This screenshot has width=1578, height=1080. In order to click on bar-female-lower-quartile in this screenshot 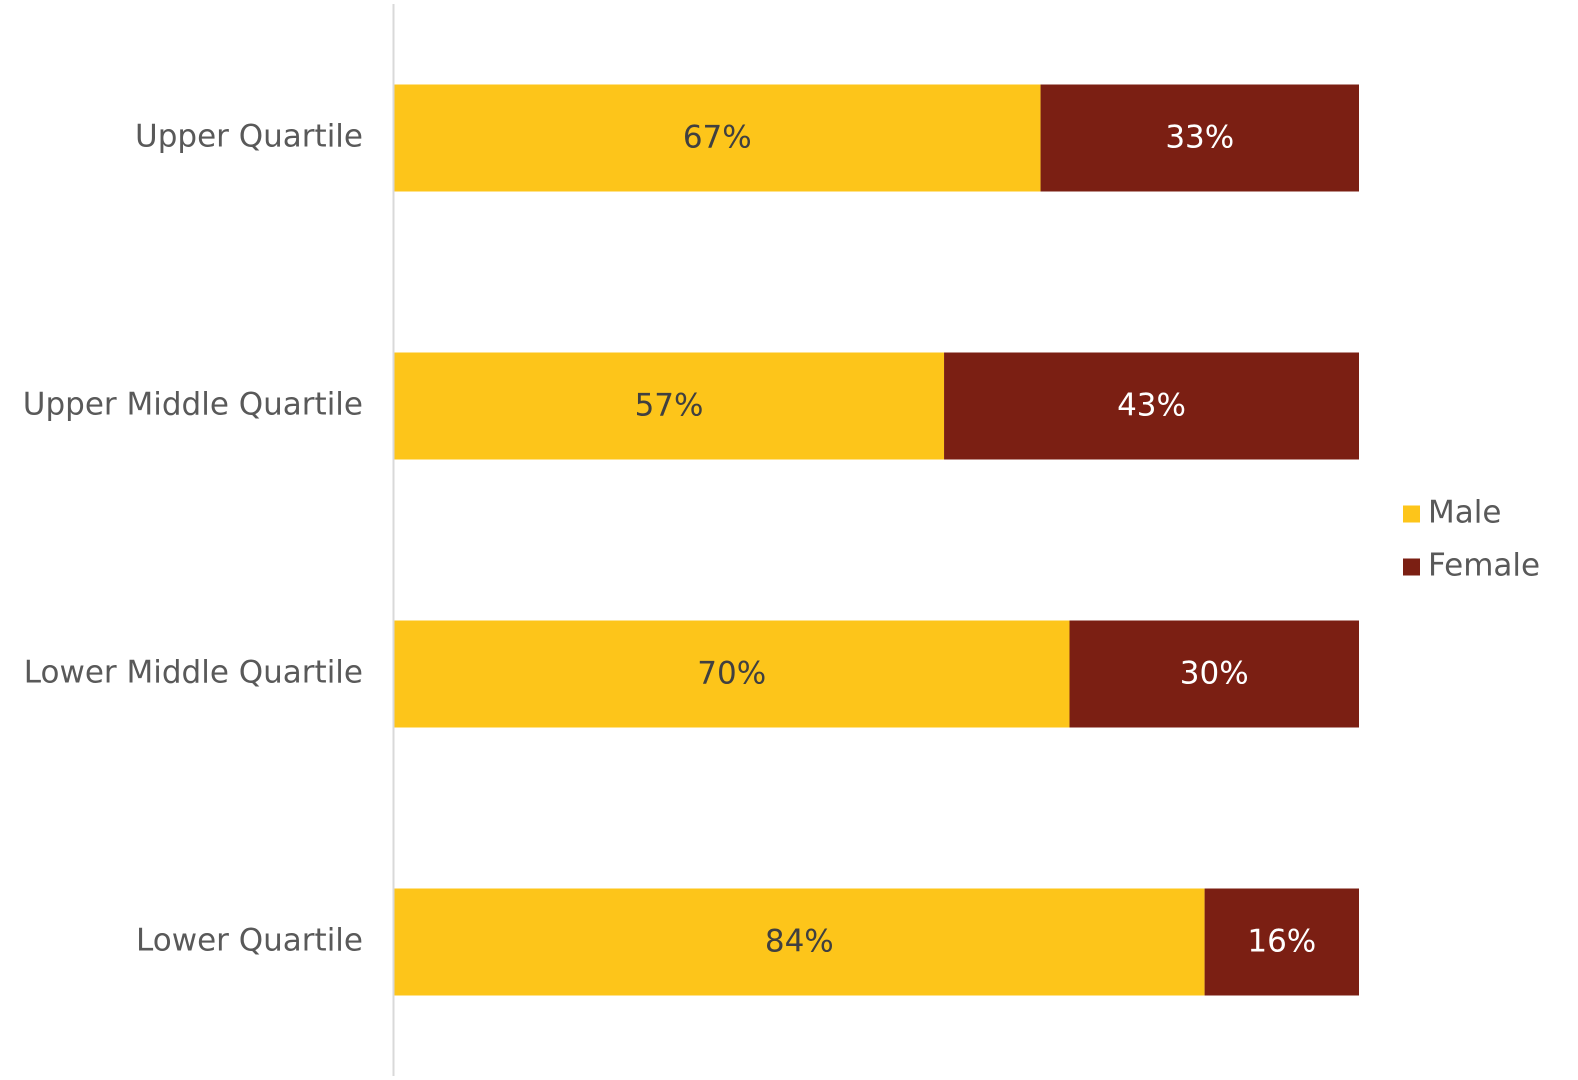, I will do `click(1281, 942)`.